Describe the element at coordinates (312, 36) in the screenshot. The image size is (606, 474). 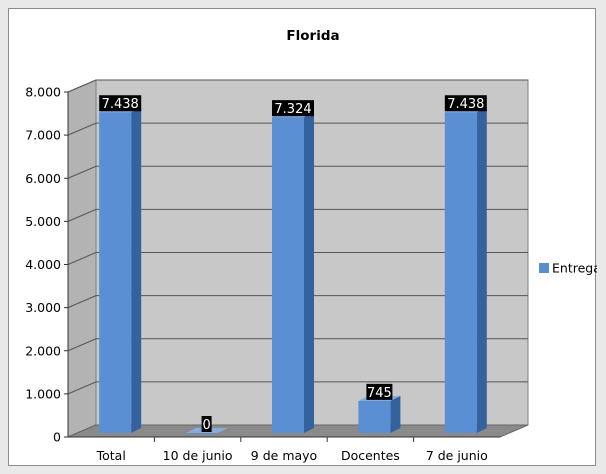
I see `chart-title: Florida` at that location.